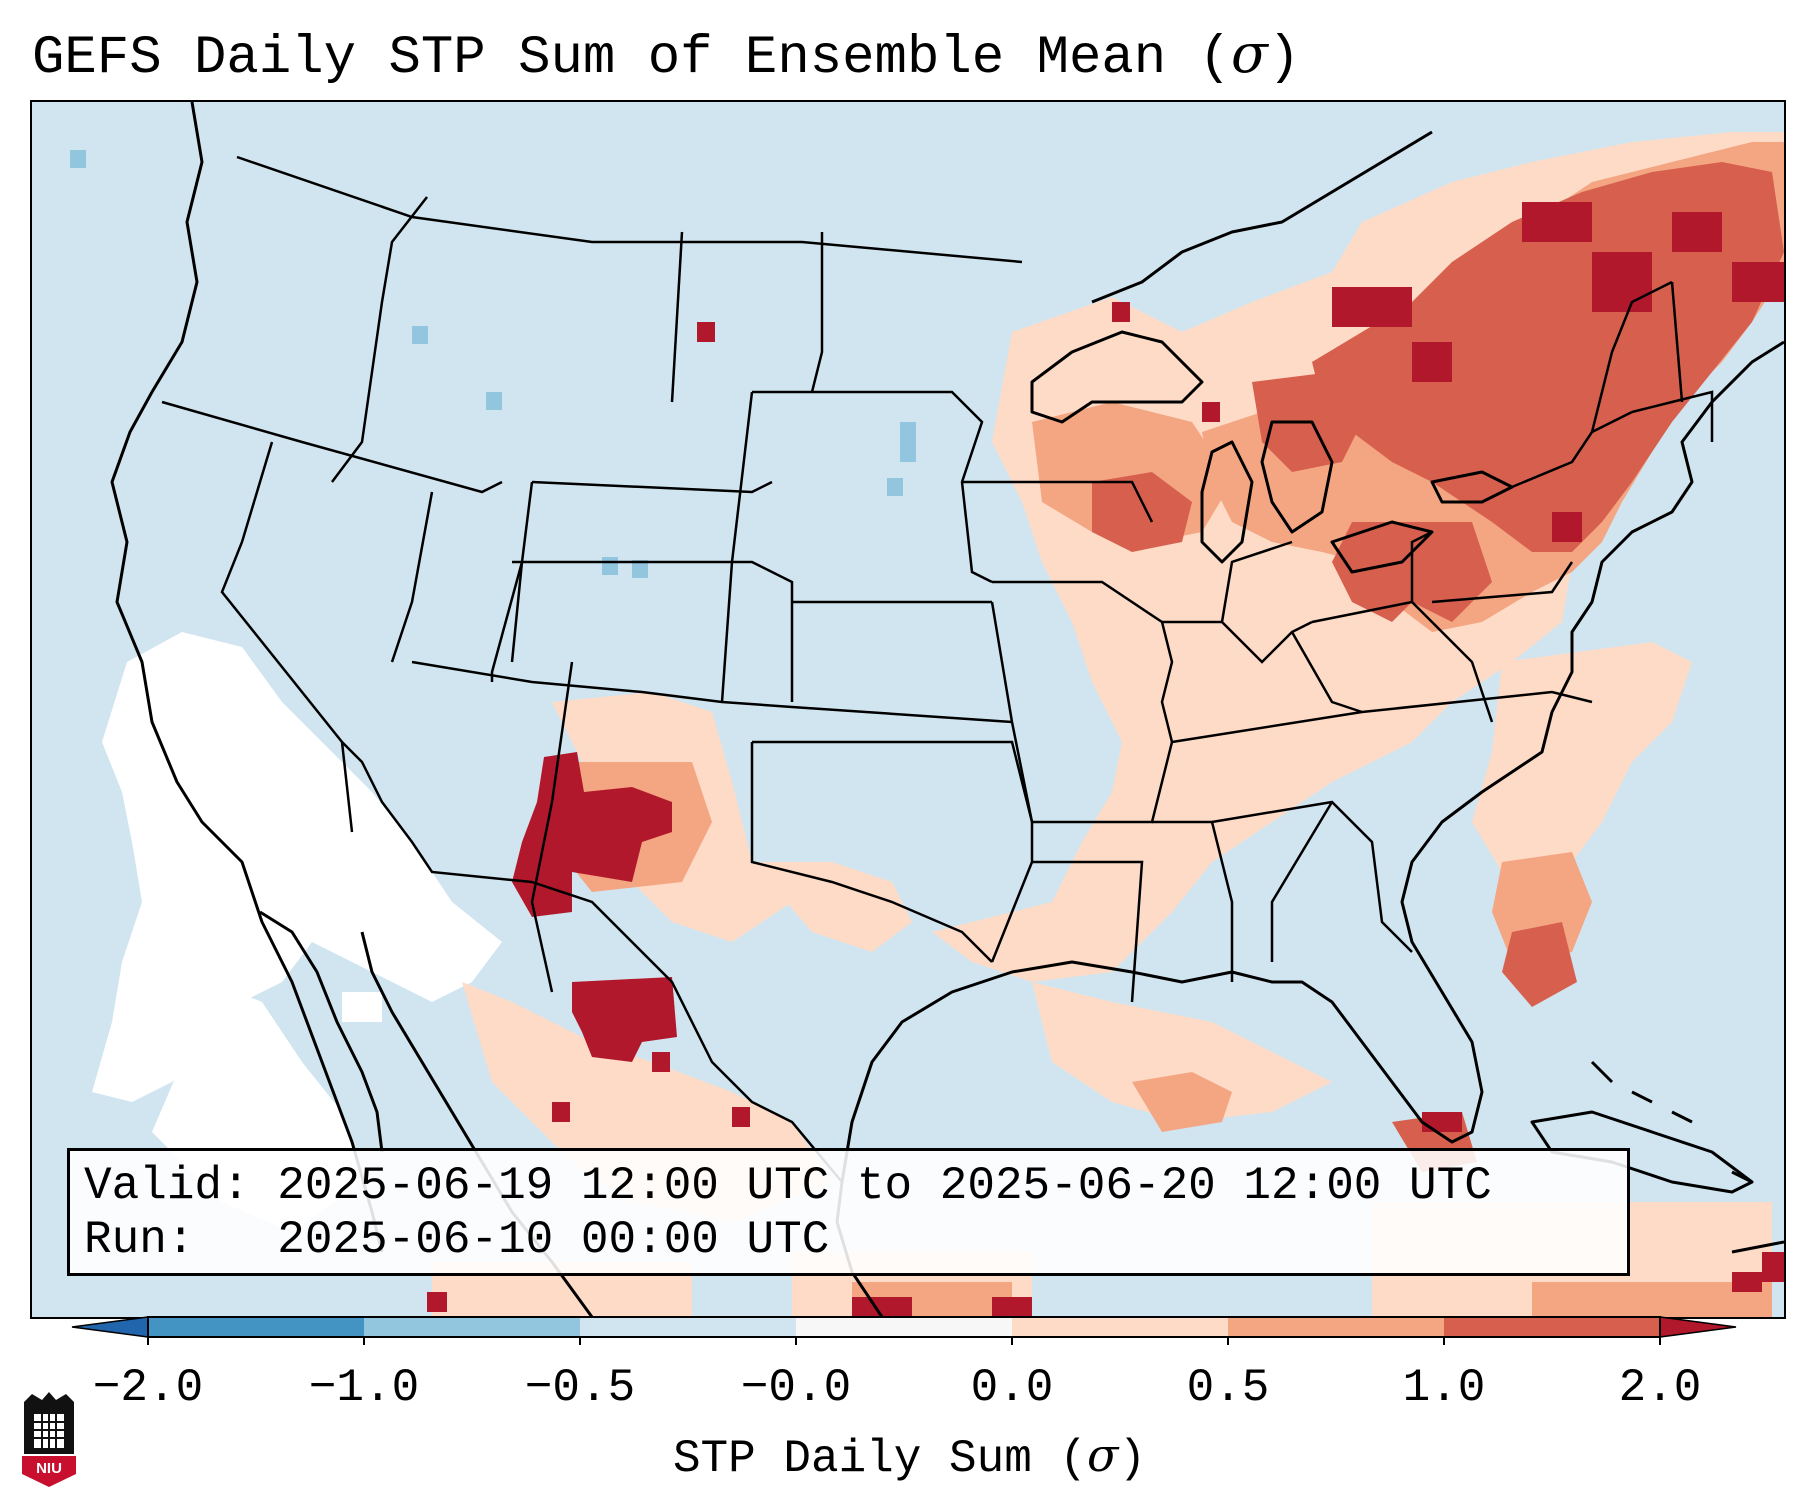 The image size is (1803, 1506). Describe the element at coordinates (49, 1468) in the screenshot. I see `logo-text: NIU` at that location.